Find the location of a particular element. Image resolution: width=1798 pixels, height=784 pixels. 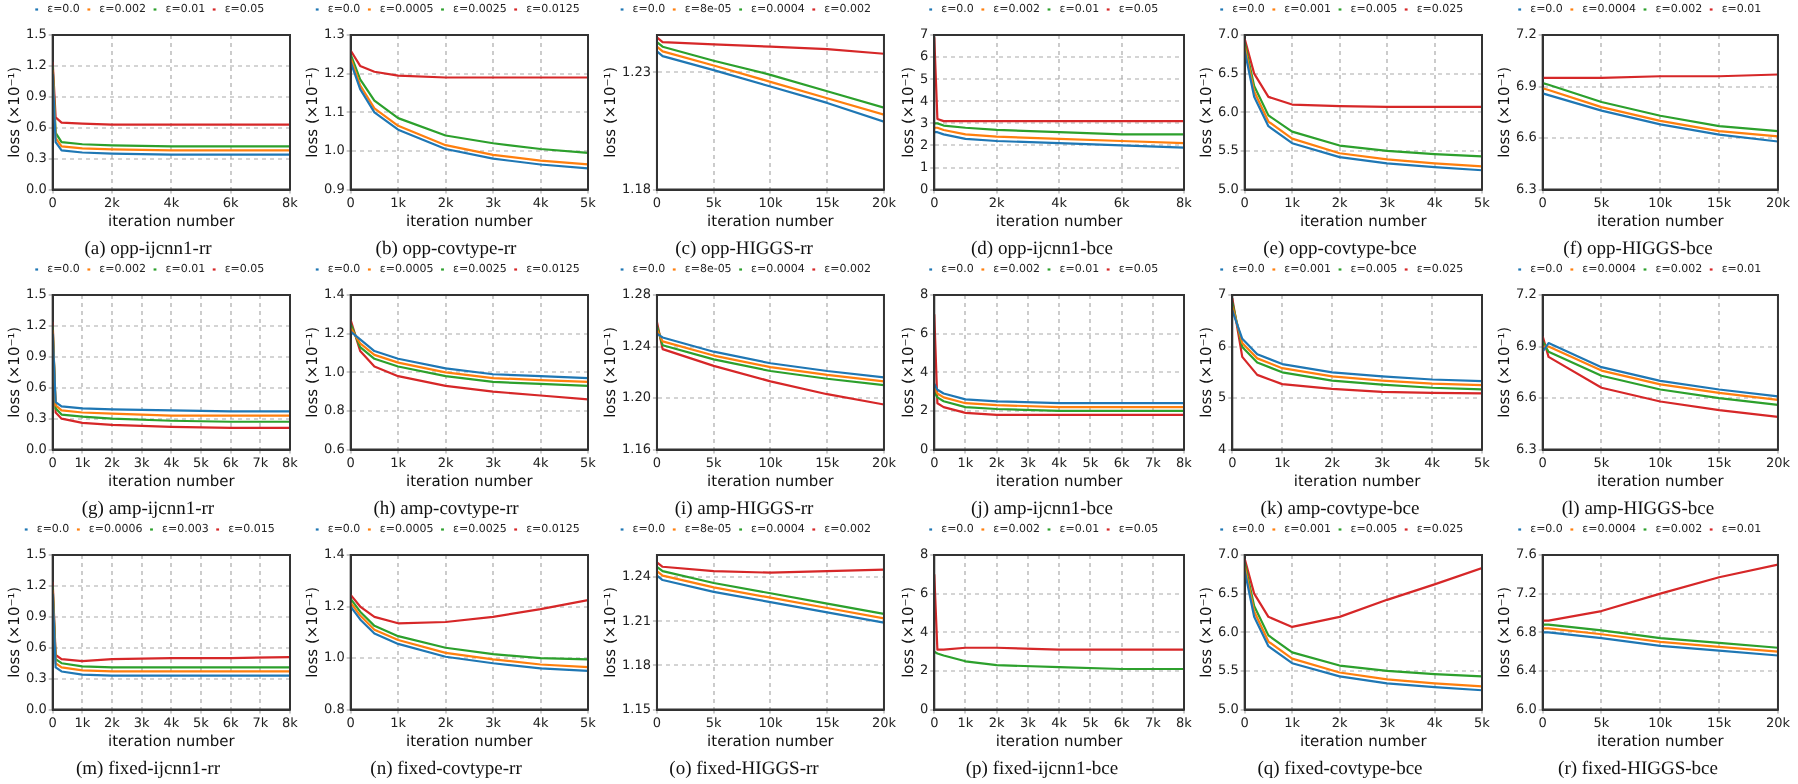

text: (g) amp-ijcnn1-rr is located at coordinates (148, 509).